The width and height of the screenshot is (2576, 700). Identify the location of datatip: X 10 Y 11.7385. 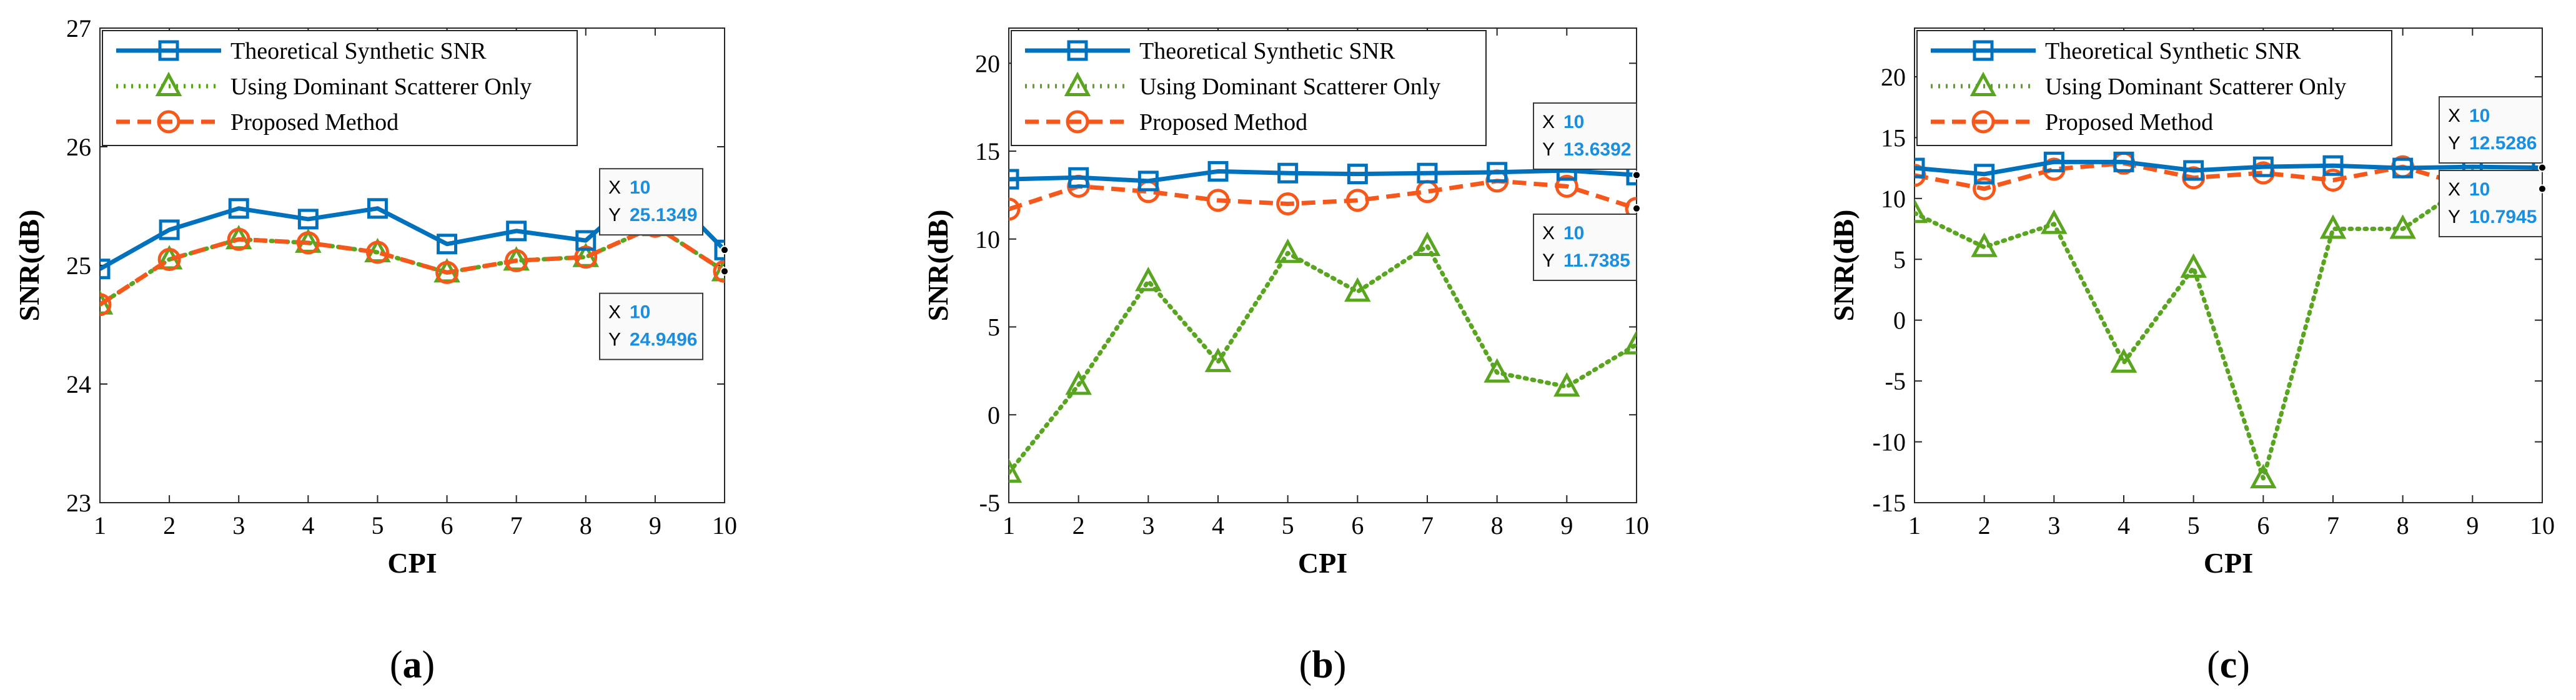
(1585, 247).